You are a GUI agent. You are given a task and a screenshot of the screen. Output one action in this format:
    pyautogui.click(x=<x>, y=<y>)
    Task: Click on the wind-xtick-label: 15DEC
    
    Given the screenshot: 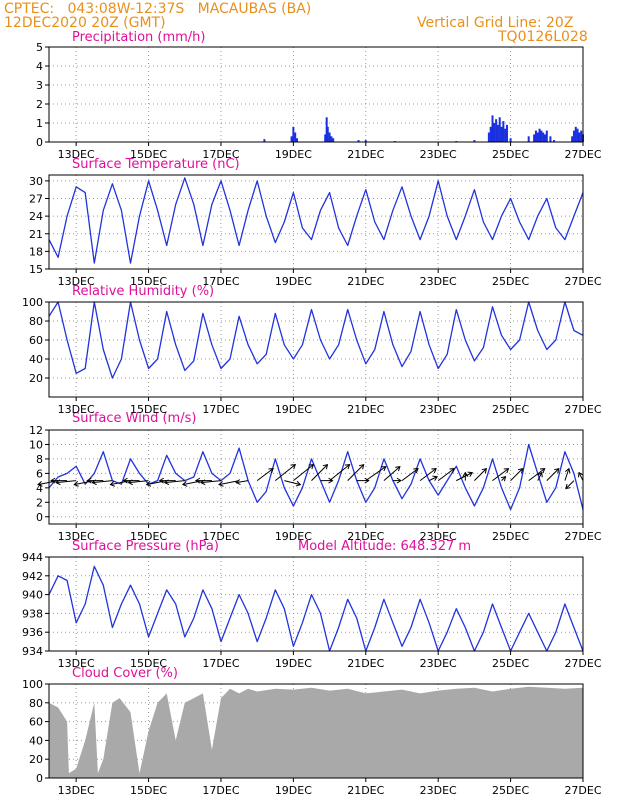 What is the action you would take?
    pyautogui.click(x=148, y=536)
    